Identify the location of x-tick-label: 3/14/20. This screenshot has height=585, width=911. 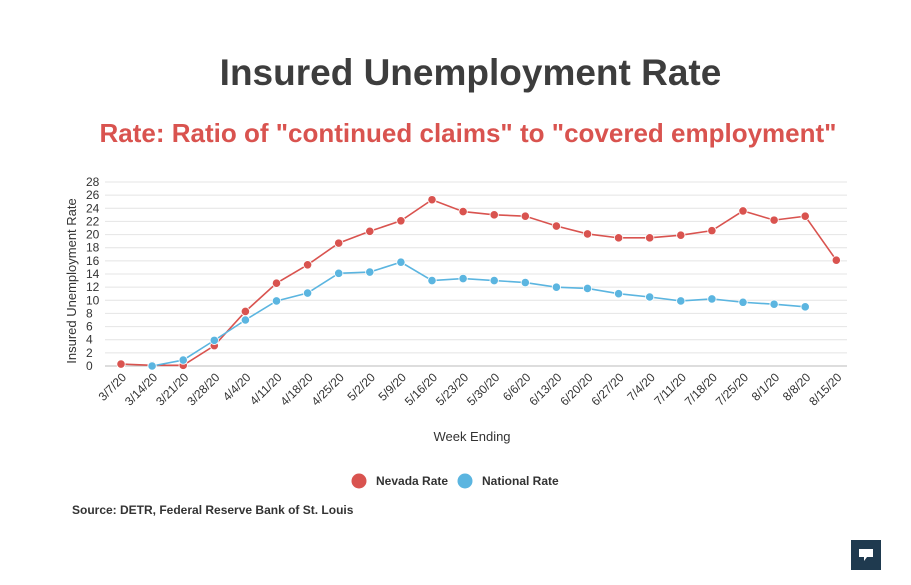
(141, 389).